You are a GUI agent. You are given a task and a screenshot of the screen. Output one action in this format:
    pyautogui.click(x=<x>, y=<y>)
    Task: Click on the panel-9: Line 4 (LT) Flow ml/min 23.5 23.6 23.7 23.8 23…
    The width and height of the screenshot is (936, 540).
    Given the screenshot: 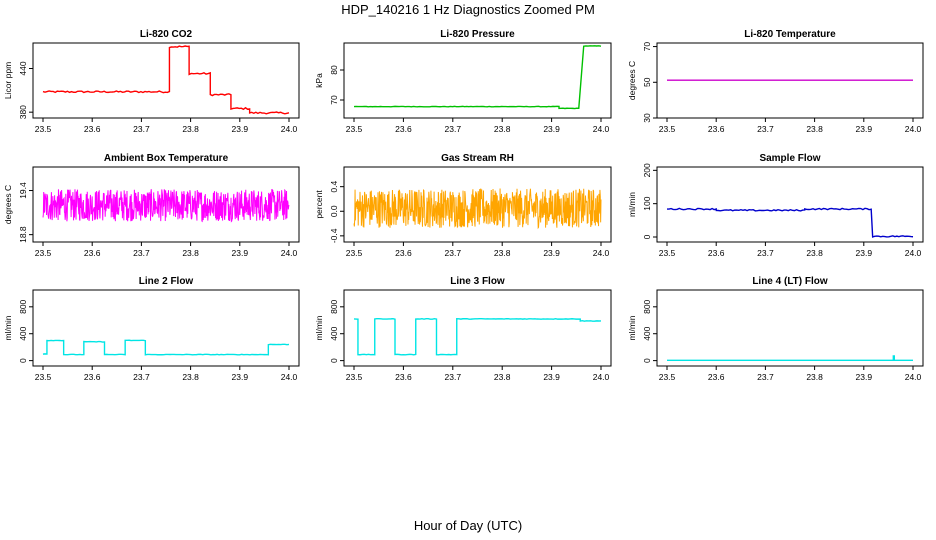 What is the action you would take?
    pyautogui.click(x=775, y=329)
    